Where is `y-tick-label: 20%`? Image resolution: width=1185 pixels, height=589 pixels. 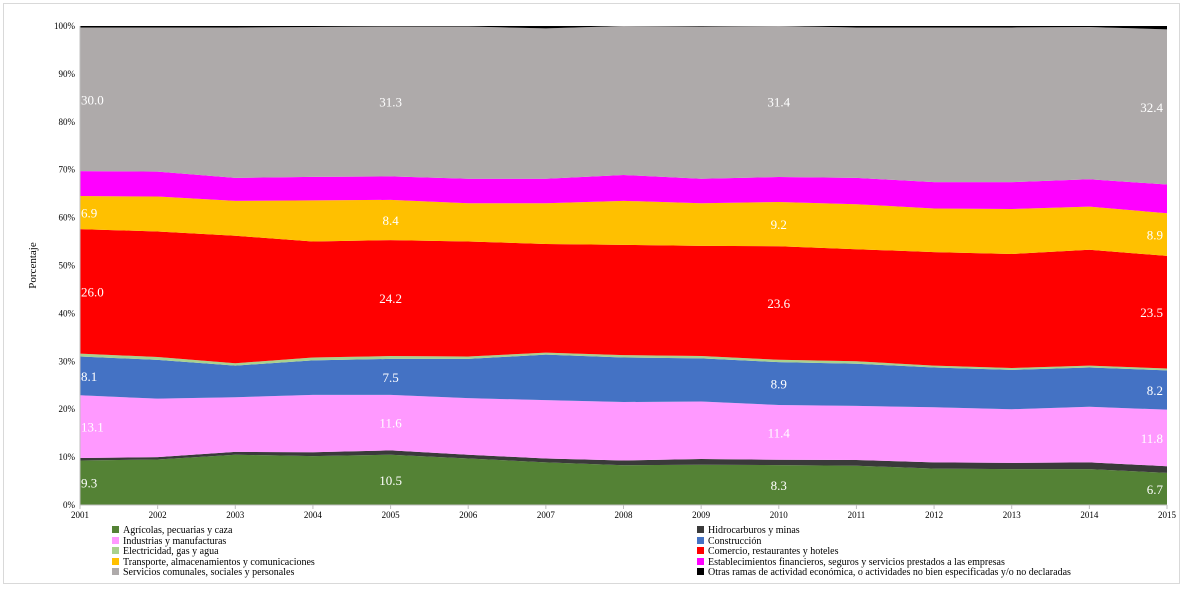 y-tick-label: 20% is located at coordinates (67, 409).